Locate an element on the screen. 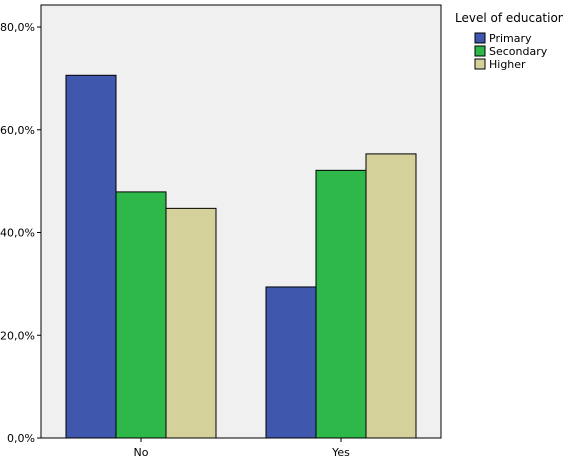 Image resolution: width=563 pixels, height=464 pixels. bar-higher-yes is located at coordinates (391, 296).